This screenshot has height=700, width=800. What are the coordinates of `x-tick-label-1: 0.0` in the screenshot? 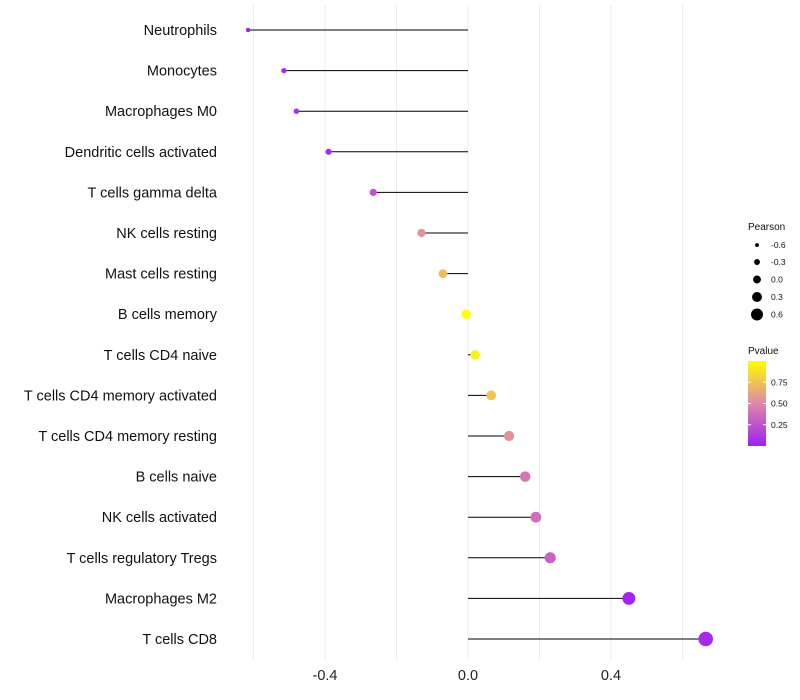 It's located at (468, 676).